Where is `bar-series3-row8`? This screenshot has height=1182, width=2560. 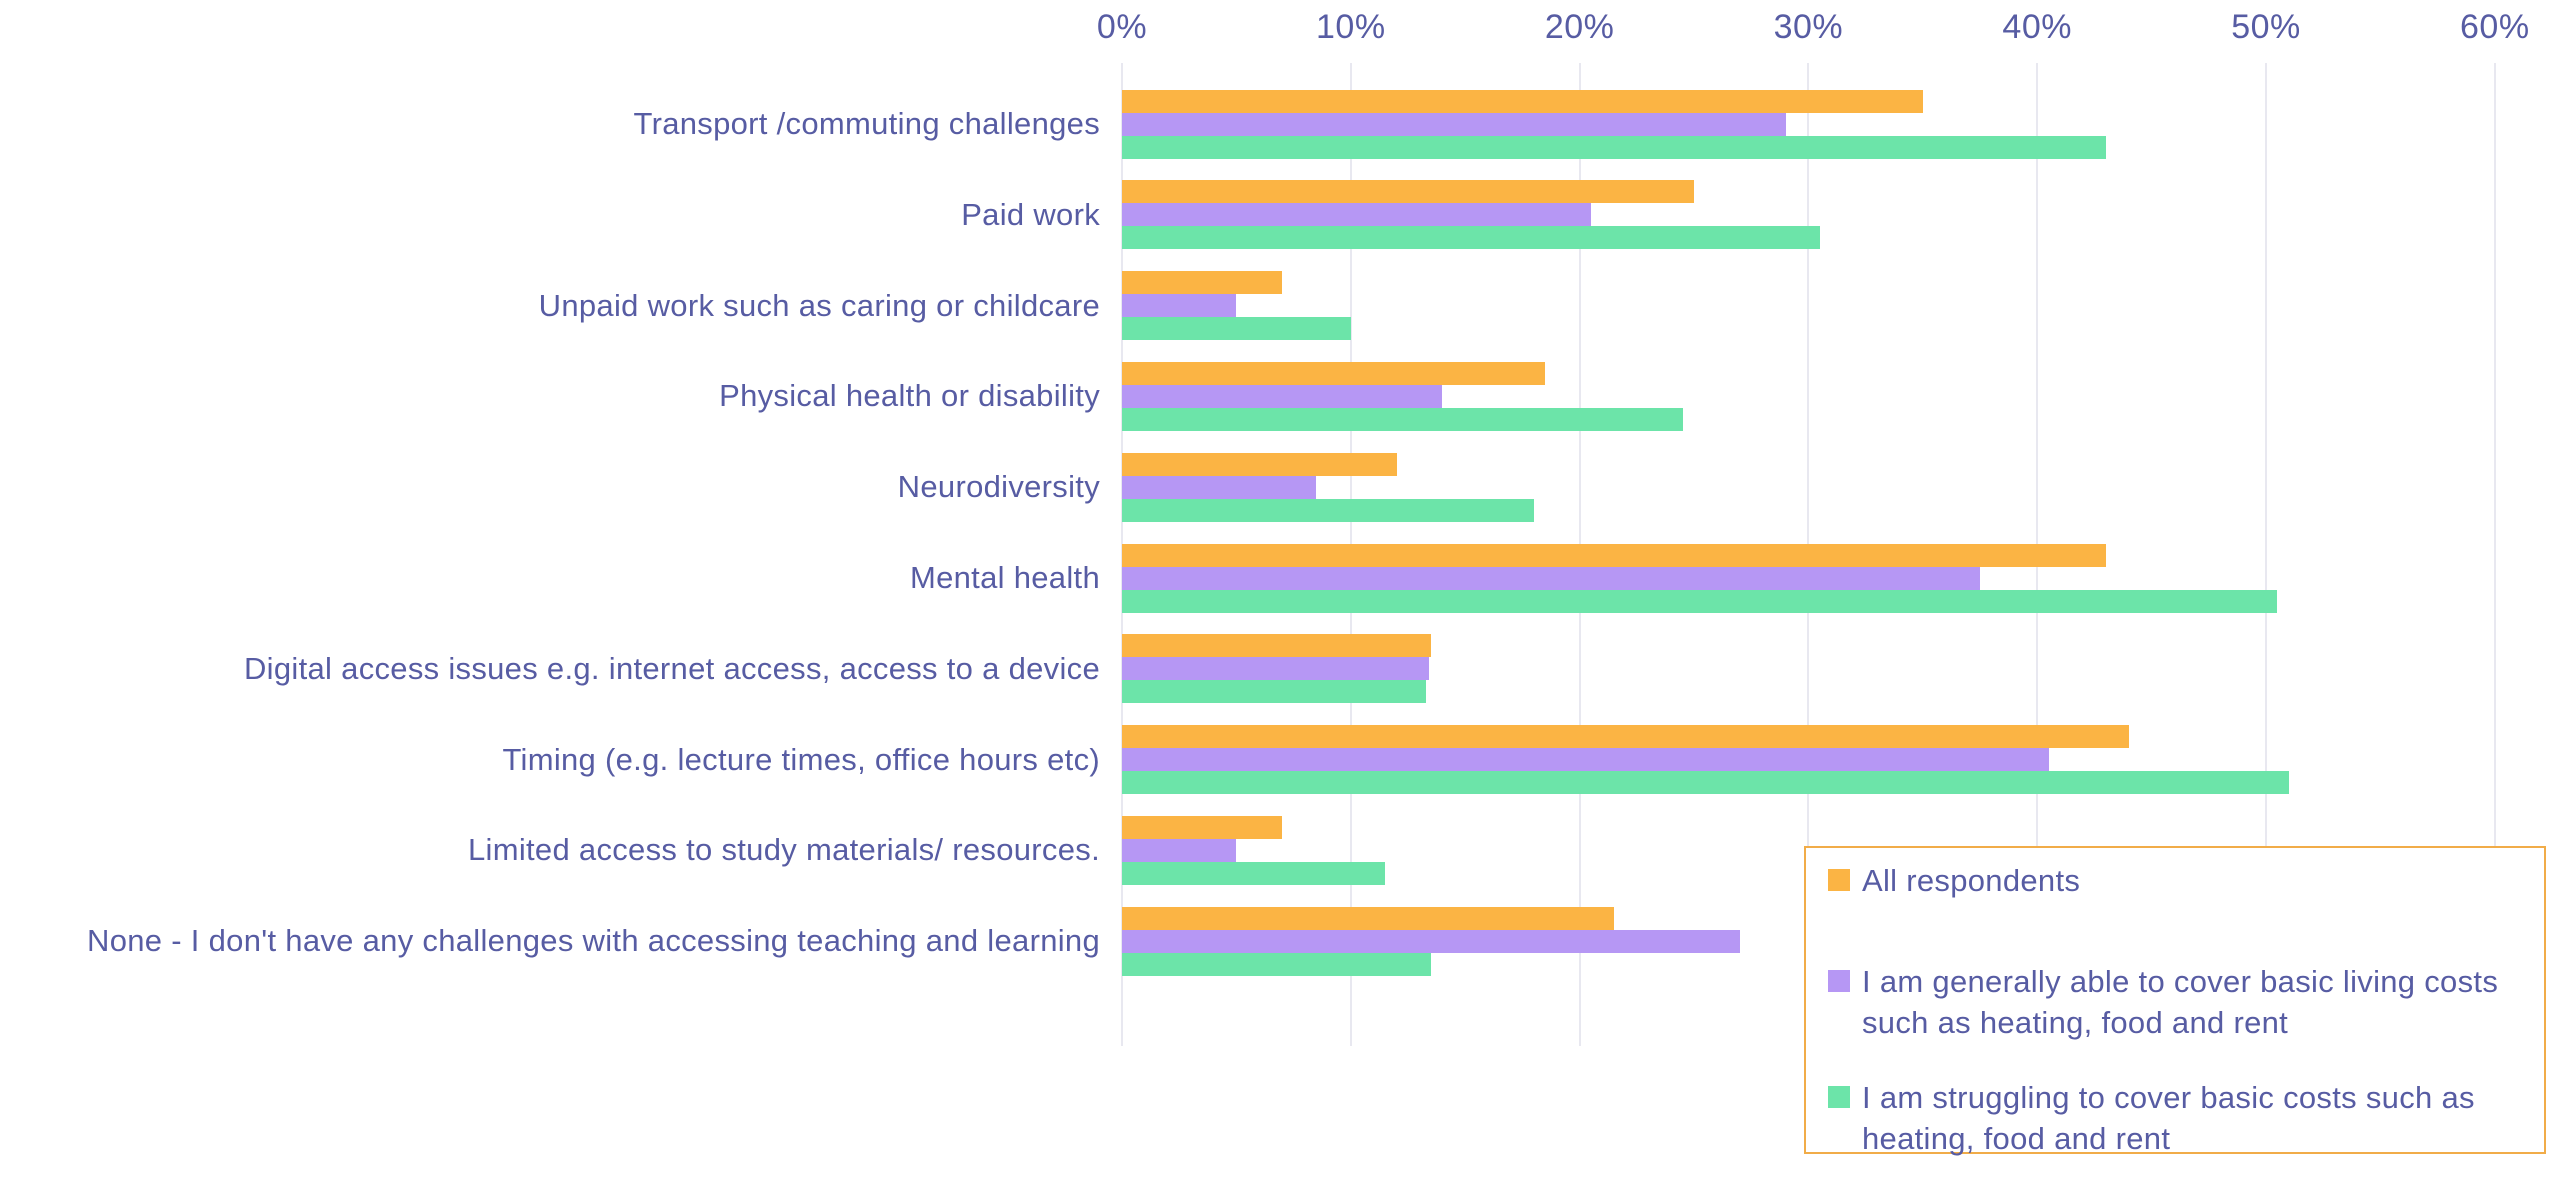 bar-series3-row8 is located at coordinates (1705, 783).